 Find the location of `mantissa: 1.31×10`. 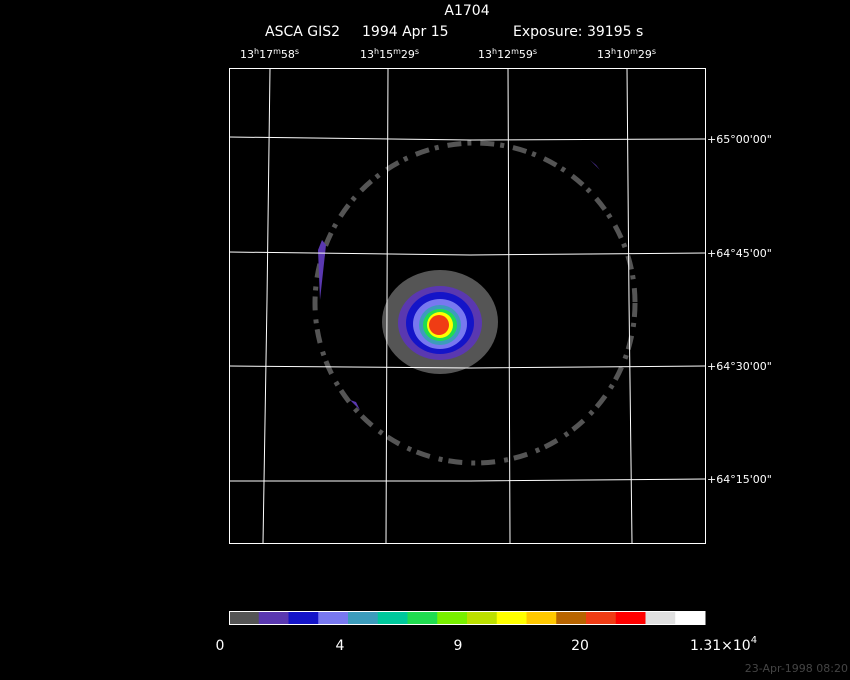

mantissa: 1.31×10 is located at coordinates (720, 646).